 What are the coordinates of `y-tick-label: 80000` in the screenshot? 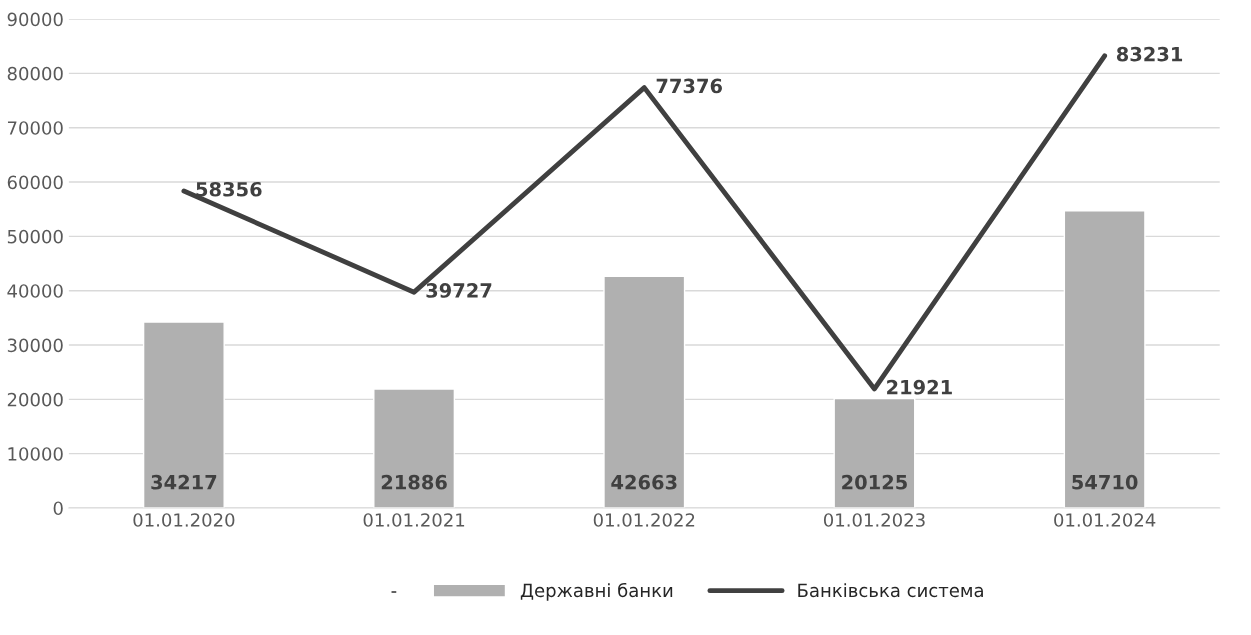 It's located at (35, 73).